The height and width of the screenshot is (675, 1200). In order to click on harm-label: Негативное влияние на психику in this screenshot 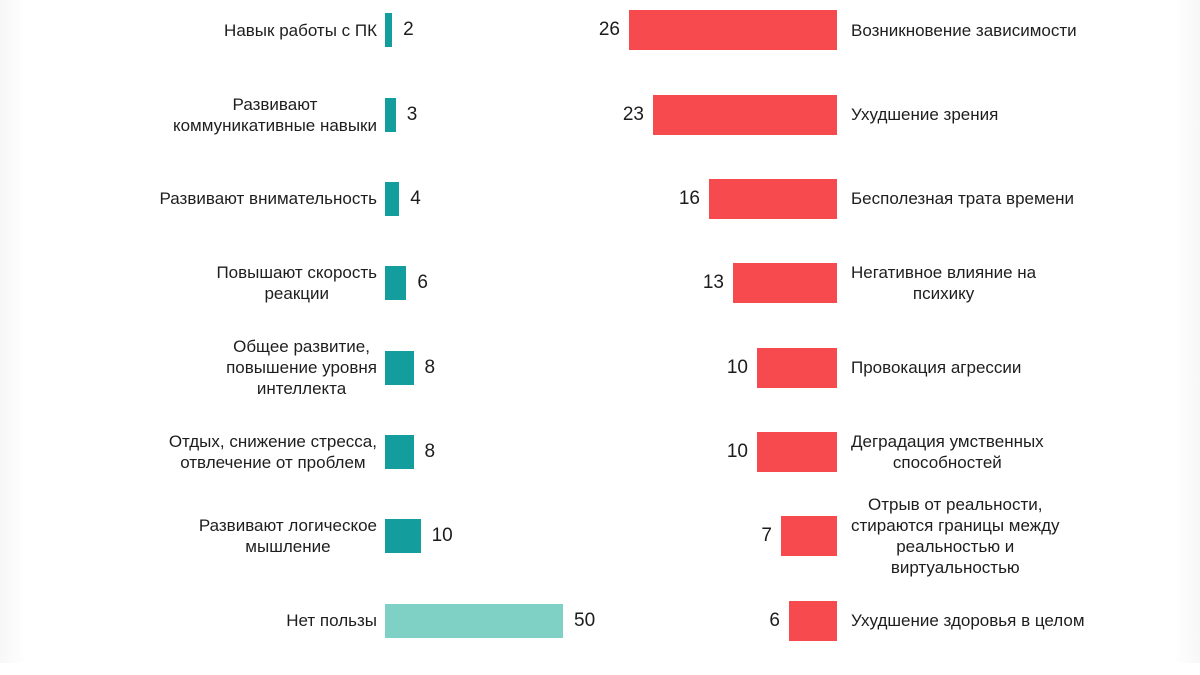, I will do `click(944, 283)`.